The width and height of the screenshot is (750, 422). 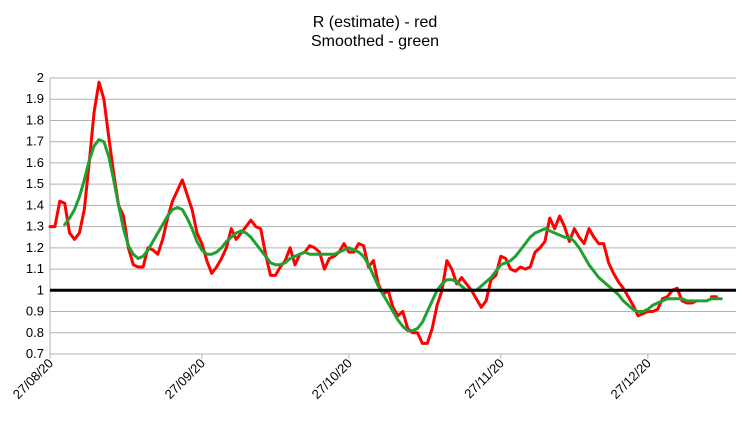 What do you see at coordinates (35, 183) in the screenshot?
I see `y-tick-label: 1.5` at bounding box center [35, 183].